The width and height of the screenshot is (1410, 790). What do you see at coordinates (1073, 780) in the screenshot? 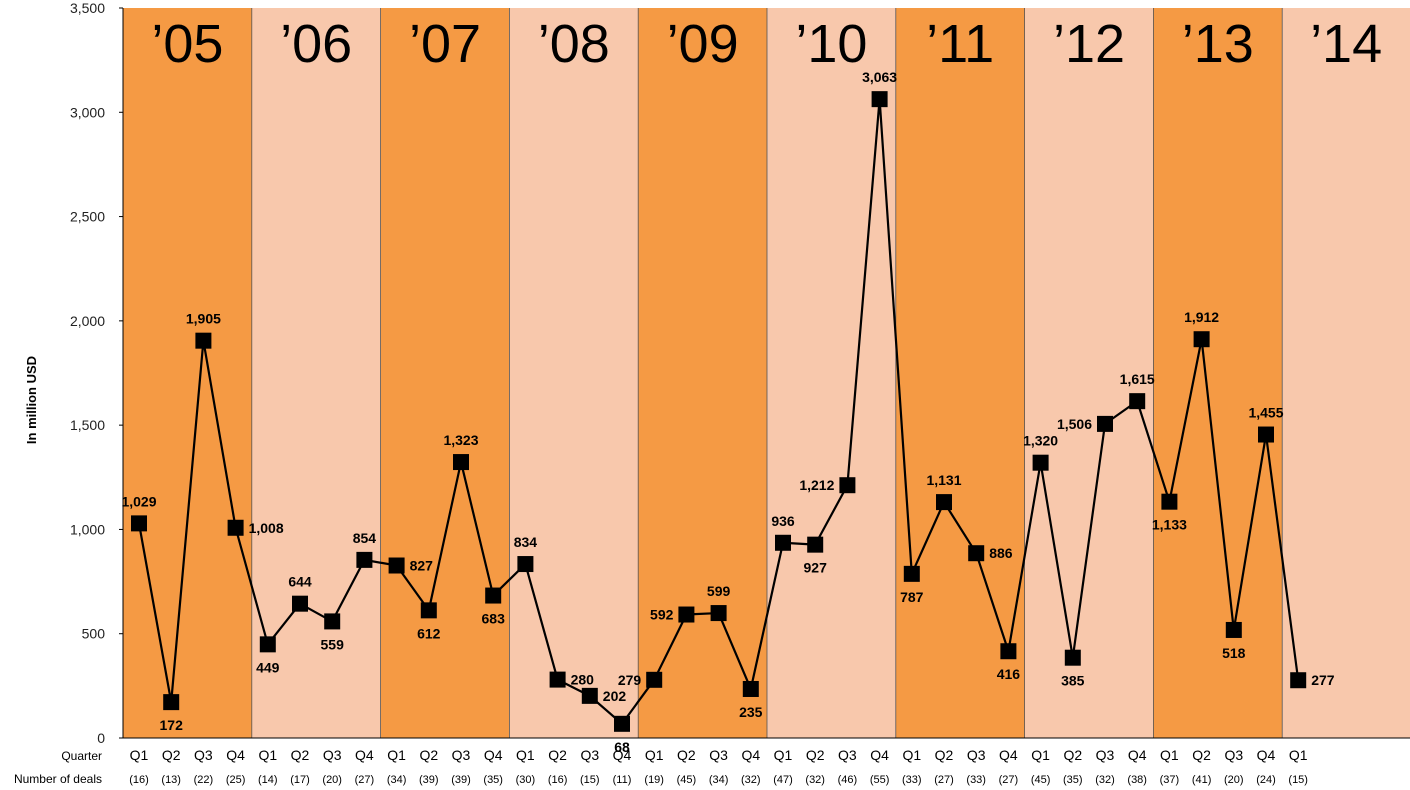
I see `deal-count-label: (35)` at bounding box center [1073, 780].